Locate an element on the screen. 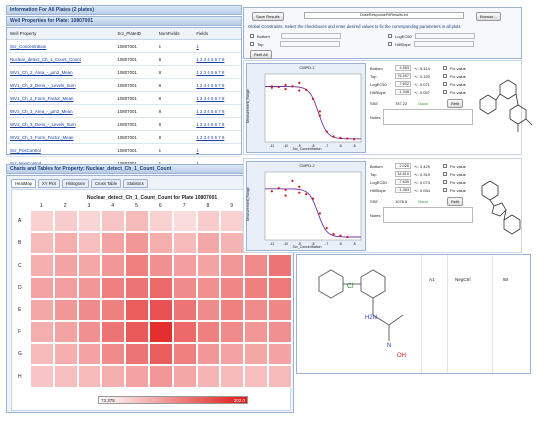  top-input is located at coordinates (310, 44).